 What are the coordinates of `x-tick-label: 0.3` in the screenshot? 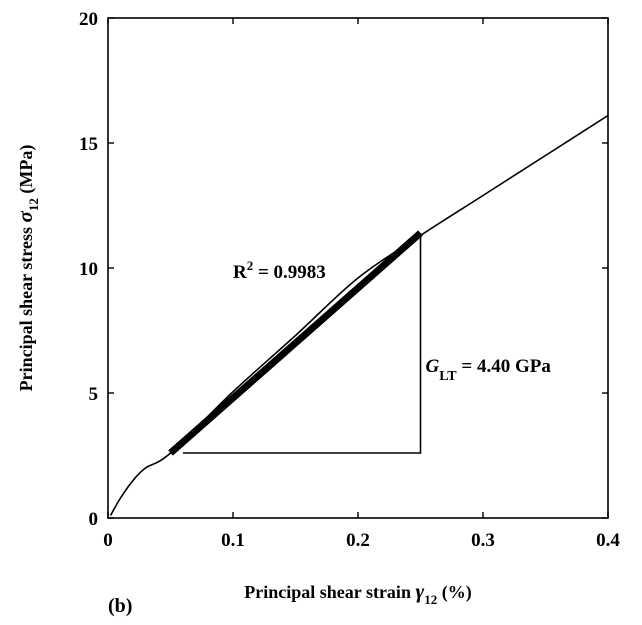 It's located at (483, 540).